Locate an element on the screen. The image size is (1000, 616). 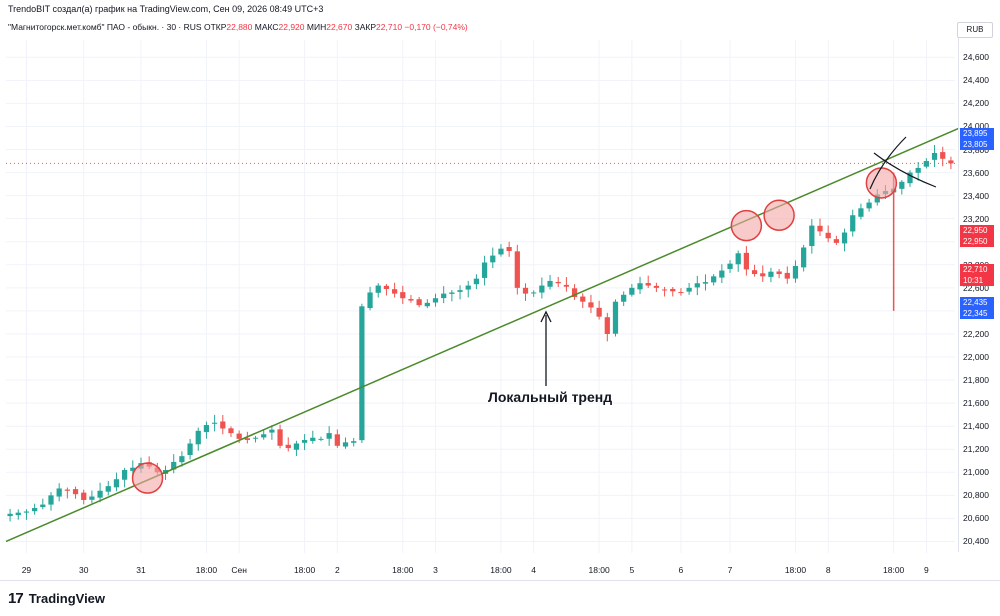
y-tick-label: 24,000 is located at coordinates (976, 126).